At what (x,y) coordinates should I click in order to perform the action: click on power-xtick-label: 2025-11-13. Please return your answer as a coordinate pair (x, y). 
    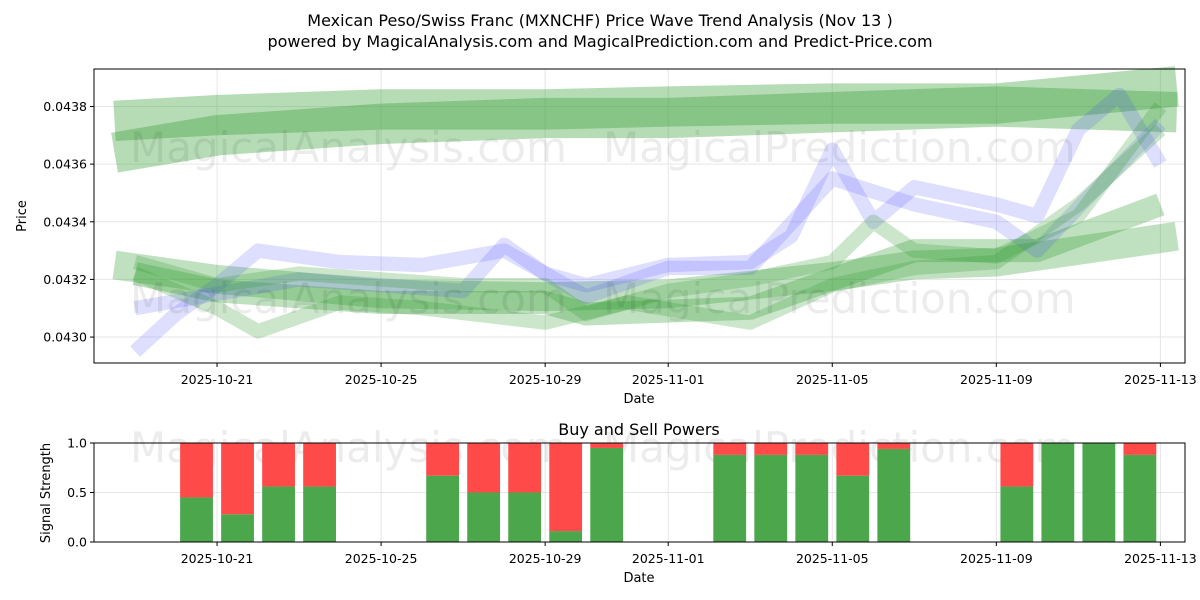
    Looking at the image, I should click on (1160, 558).